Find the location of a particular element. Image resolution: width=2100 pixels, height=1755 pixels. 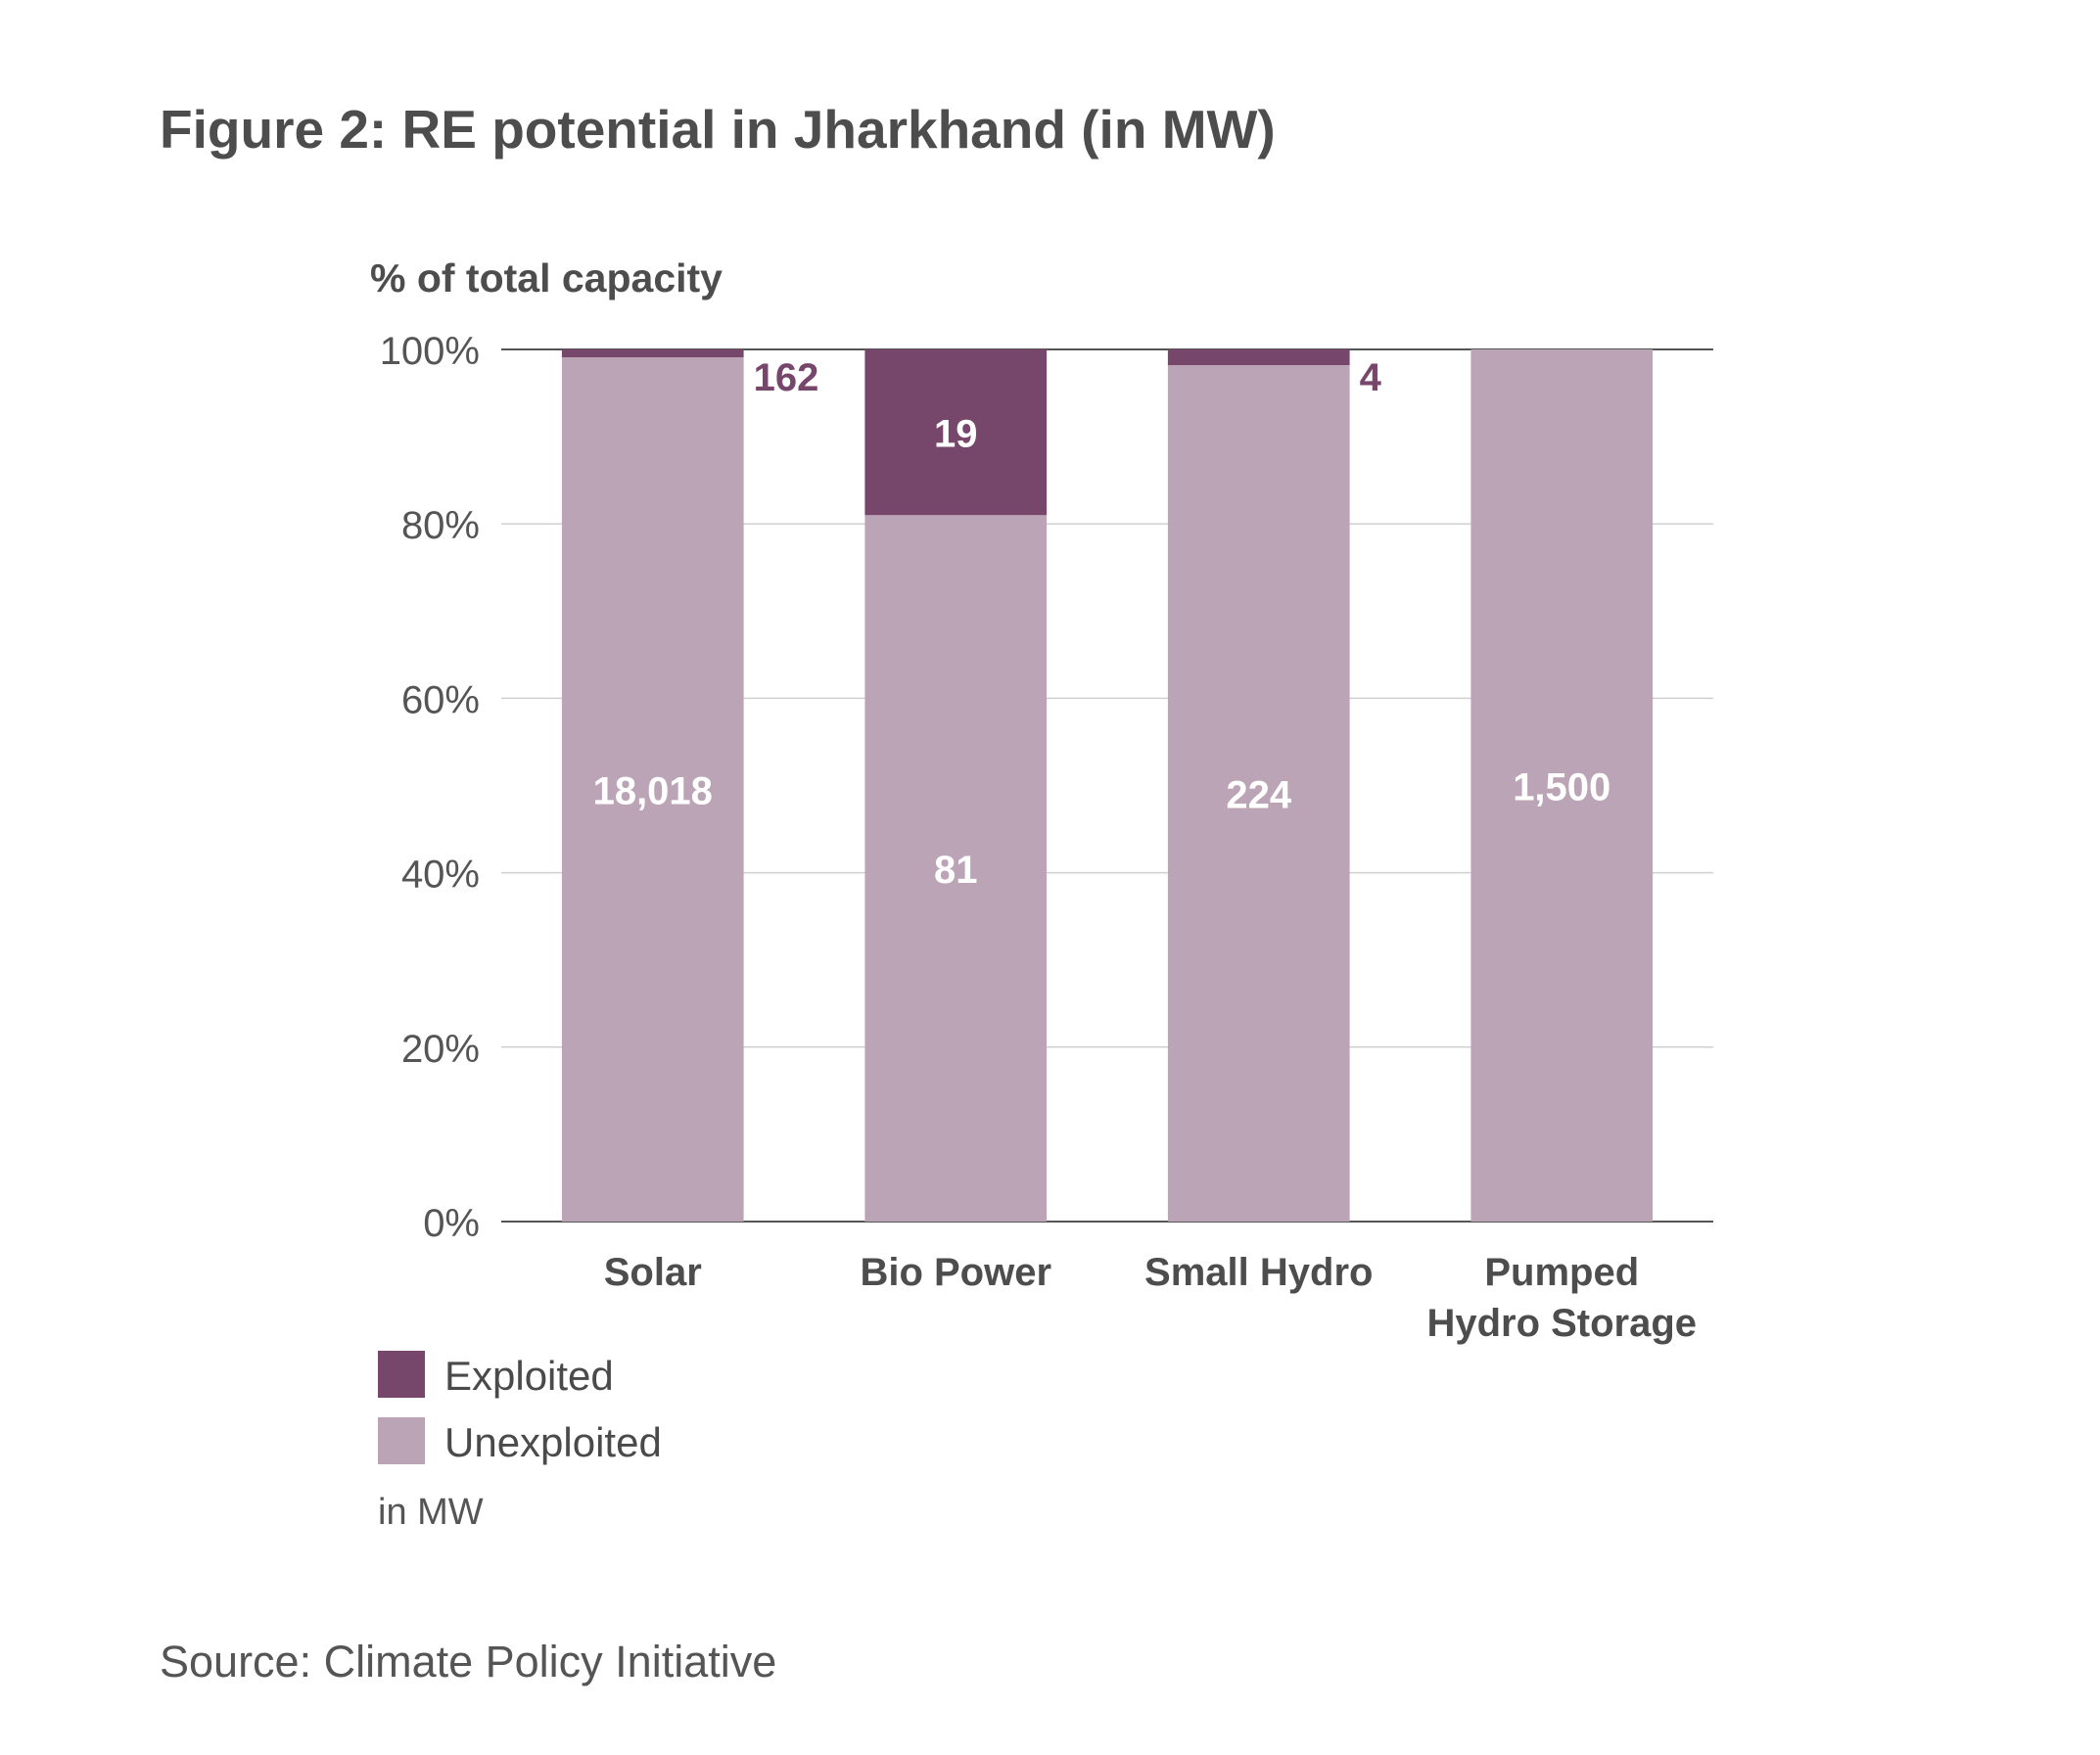

data-label-unexploited: 224 is located at coordinates (1258, 795).